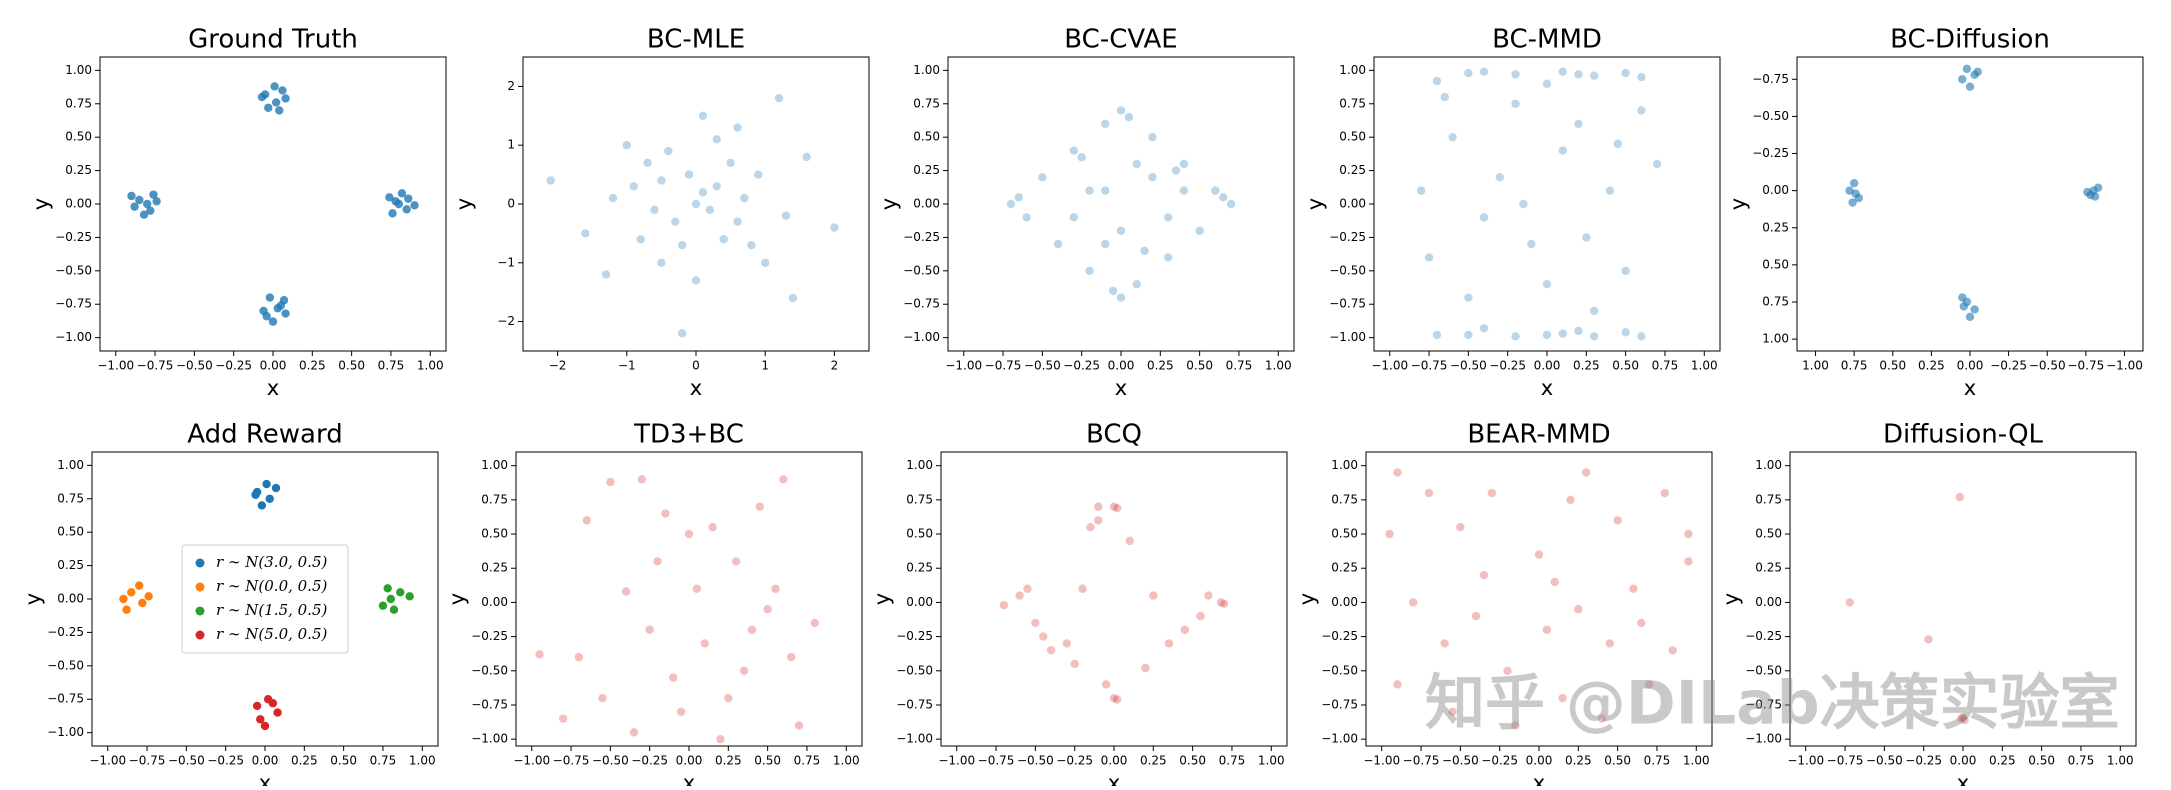 This screenshot has width=2171, height=790. I want to click on y-tick-label: 0.25, so click(919, 568).